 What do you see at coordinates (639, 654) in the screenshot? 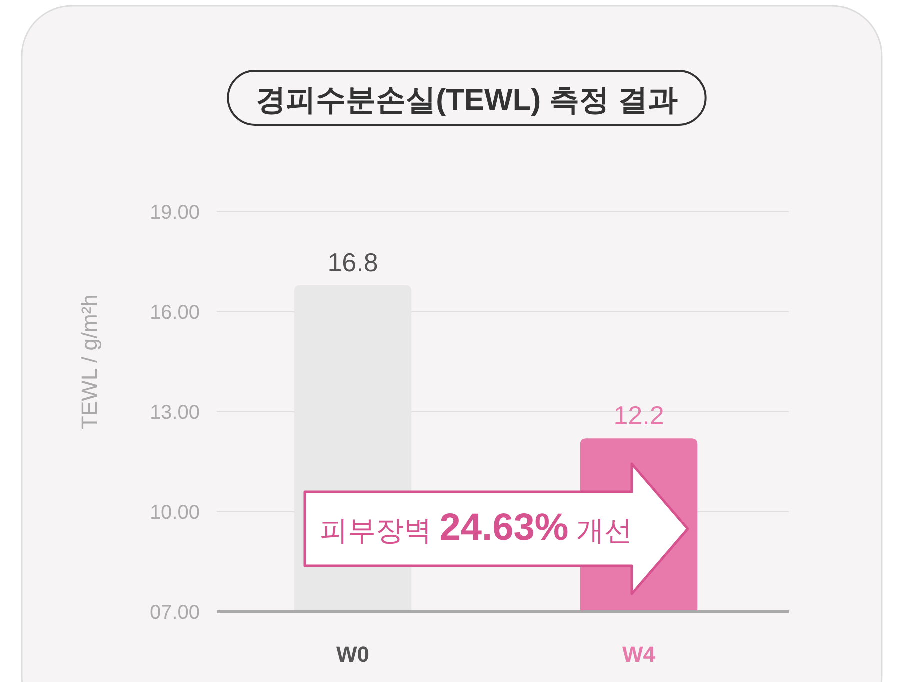
I see `x-tick-label: W4` at bounding box center [639, 654].